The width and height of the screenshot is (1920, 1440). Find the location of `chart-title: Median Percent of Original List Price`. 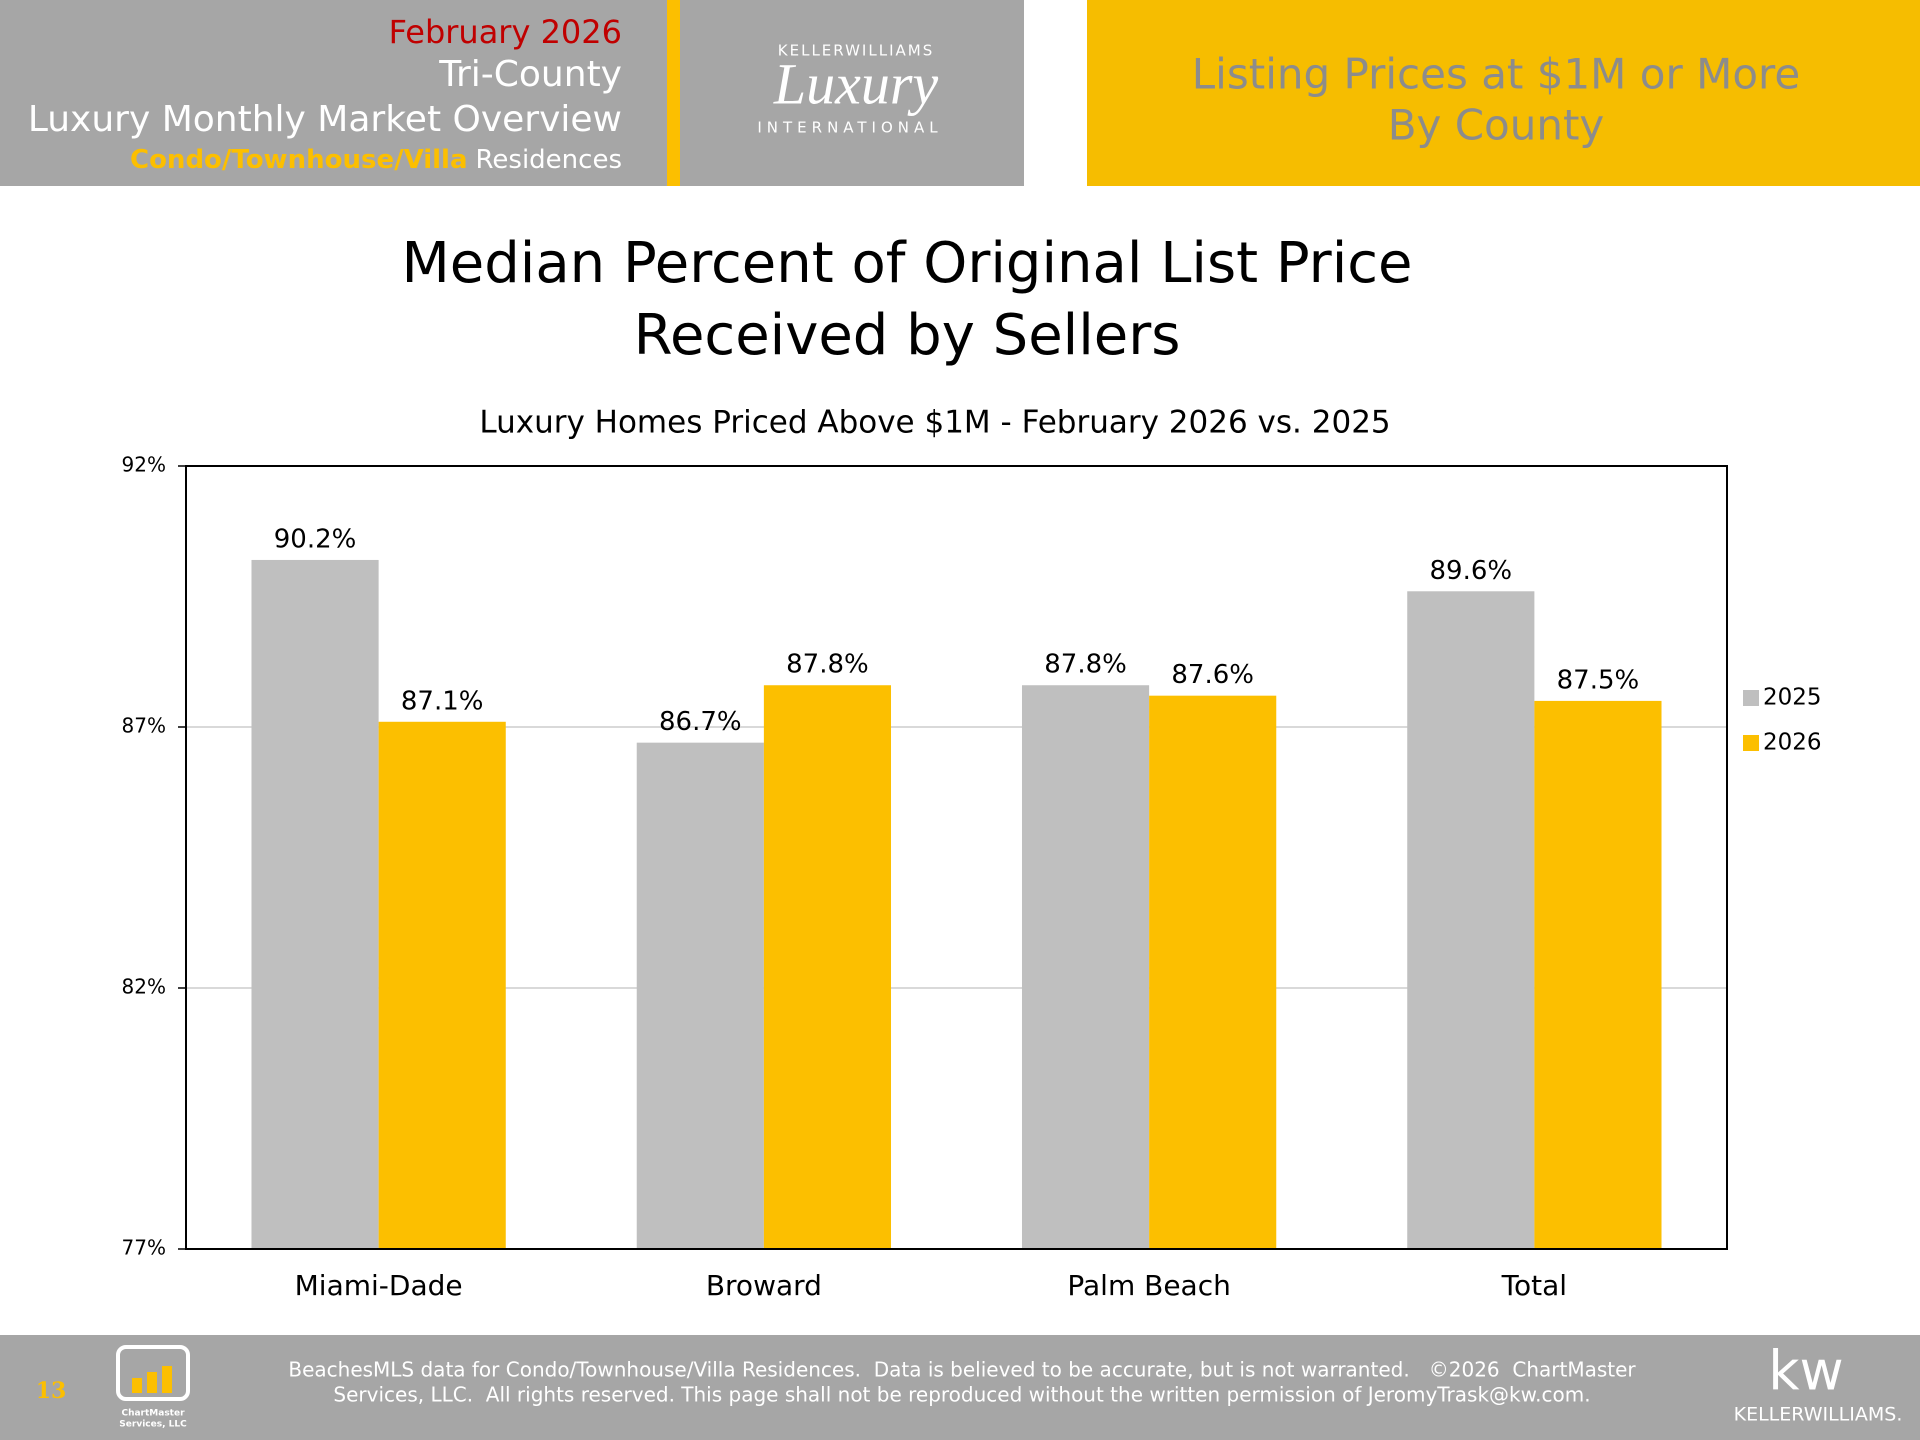

chart-title: Median Percent of Original List Price is located at coordinates (906, 263).